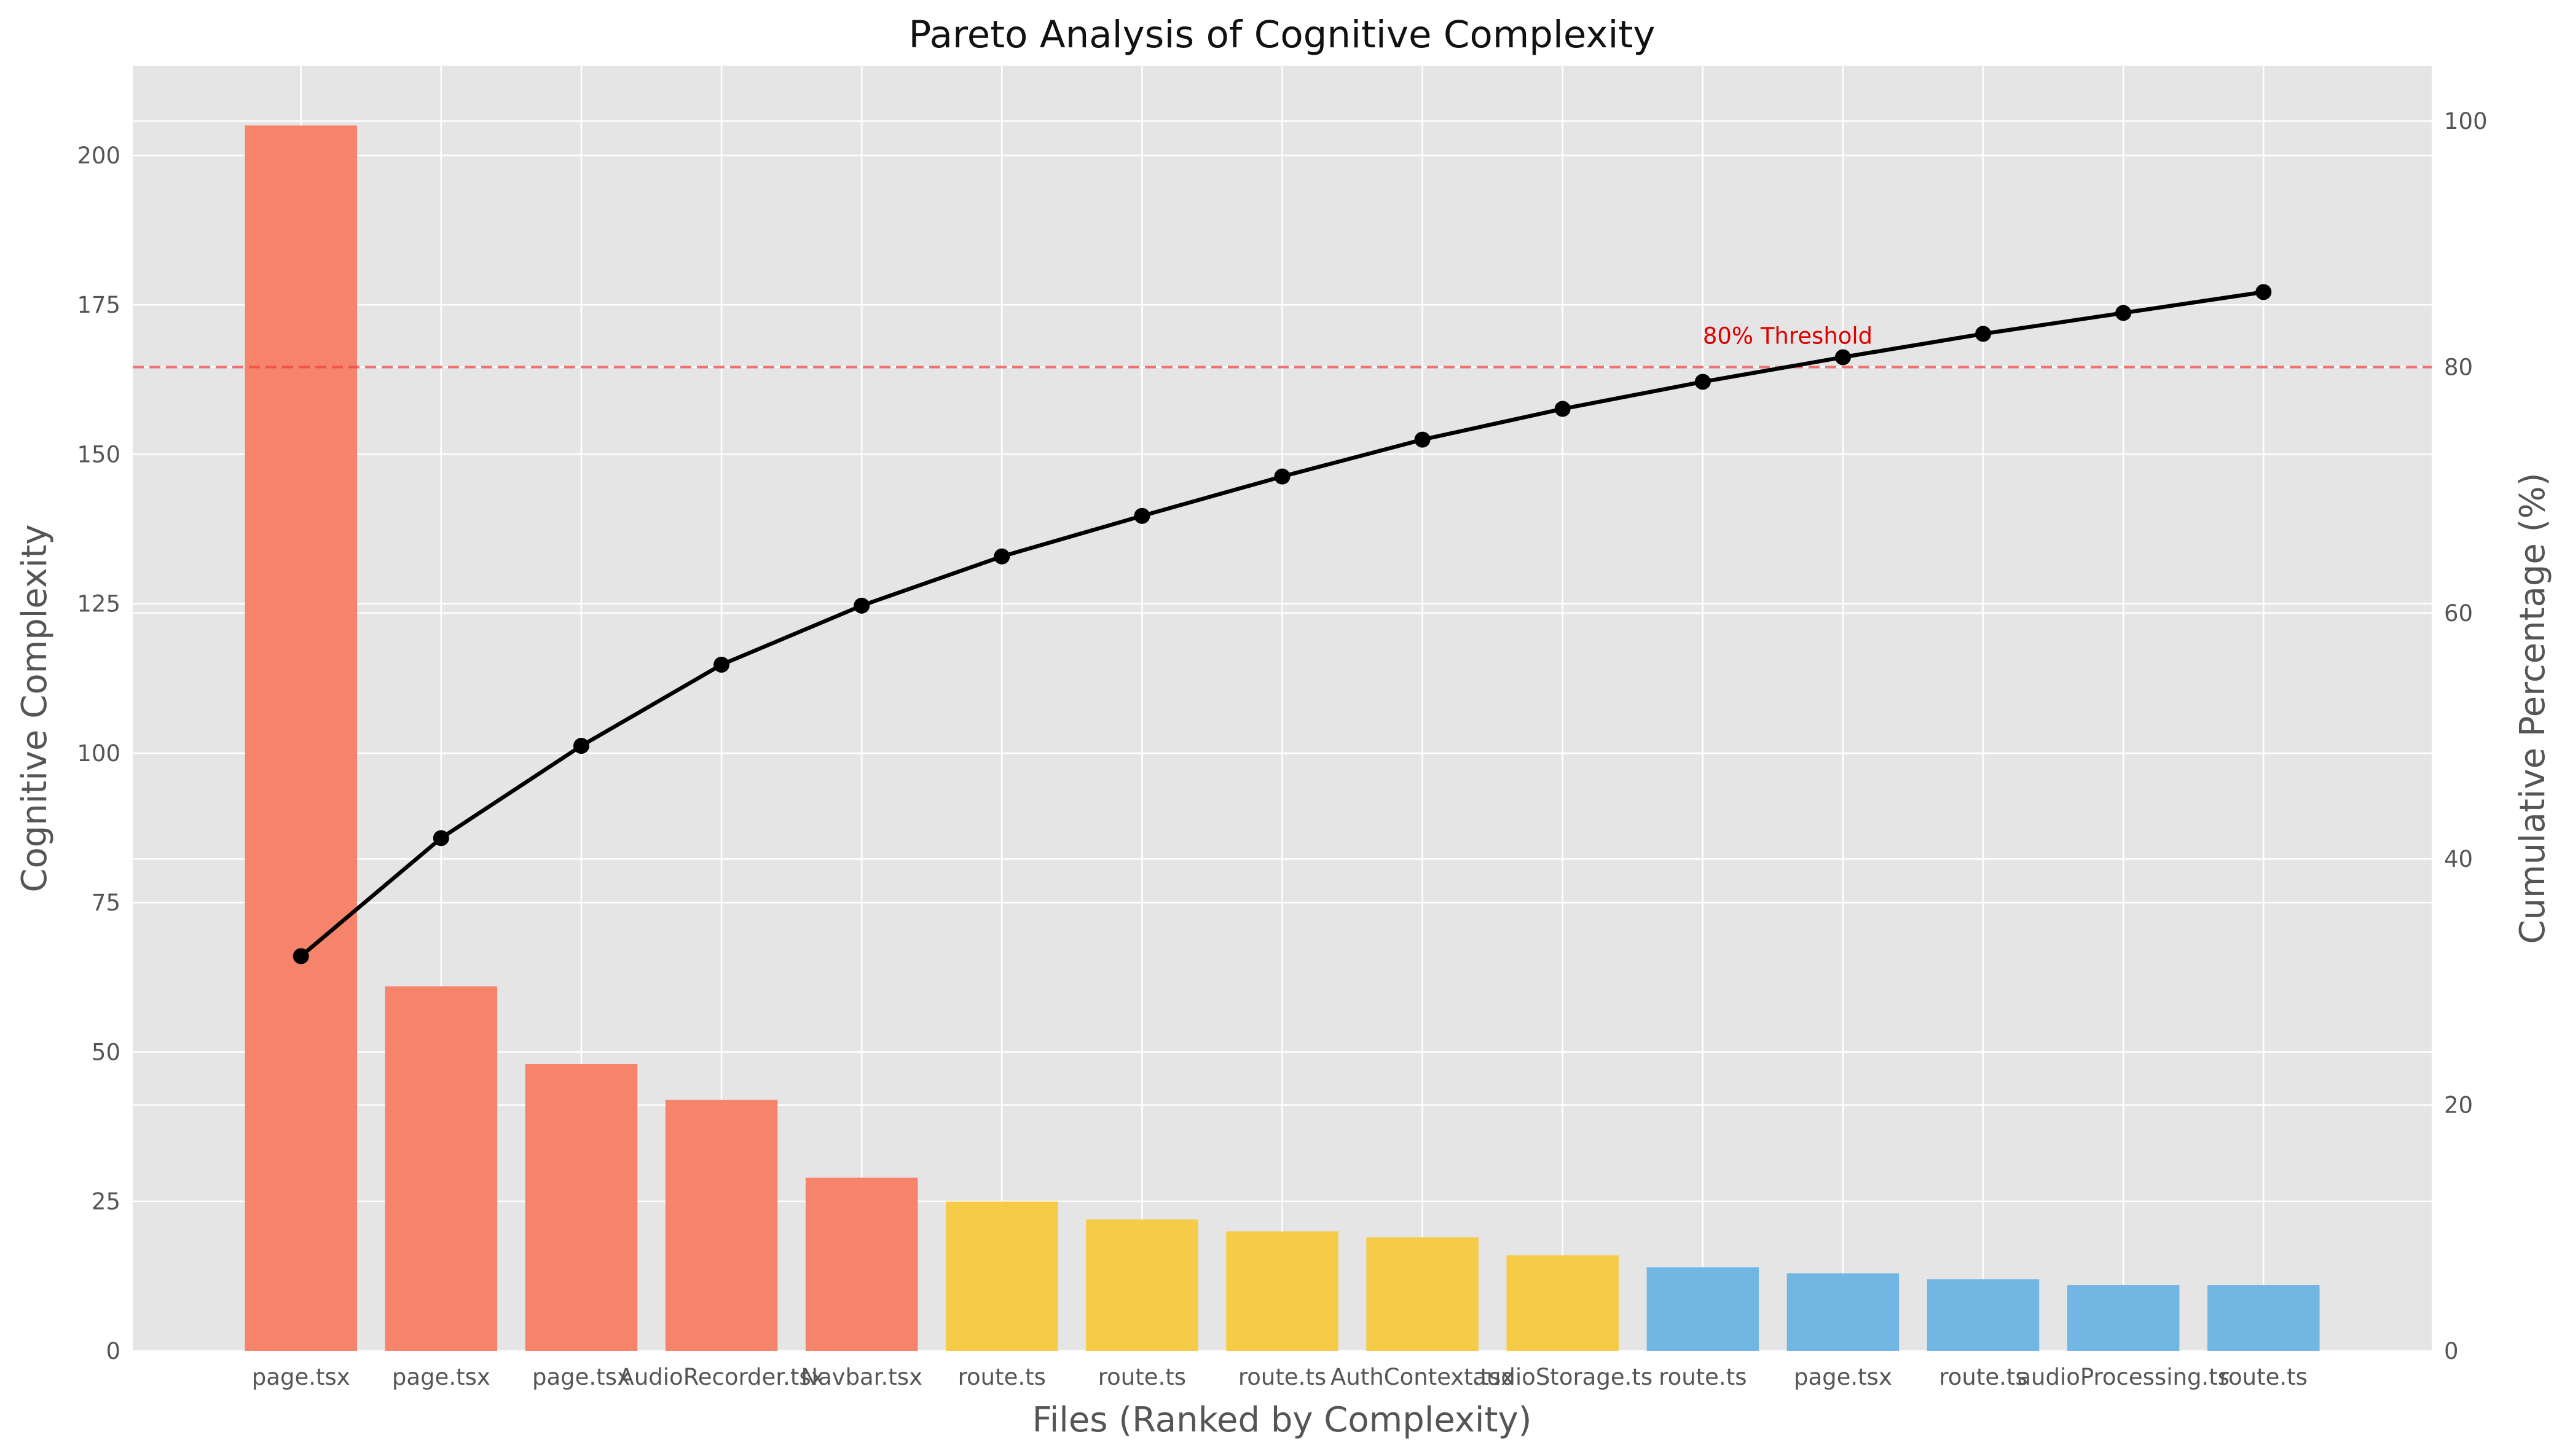 The image size is (2562, 1456). What do you see at coordinates (1282, 346) in the screenshot?
I see `threshold-group: 80% Threshold` at bounding box center [1282, 346].